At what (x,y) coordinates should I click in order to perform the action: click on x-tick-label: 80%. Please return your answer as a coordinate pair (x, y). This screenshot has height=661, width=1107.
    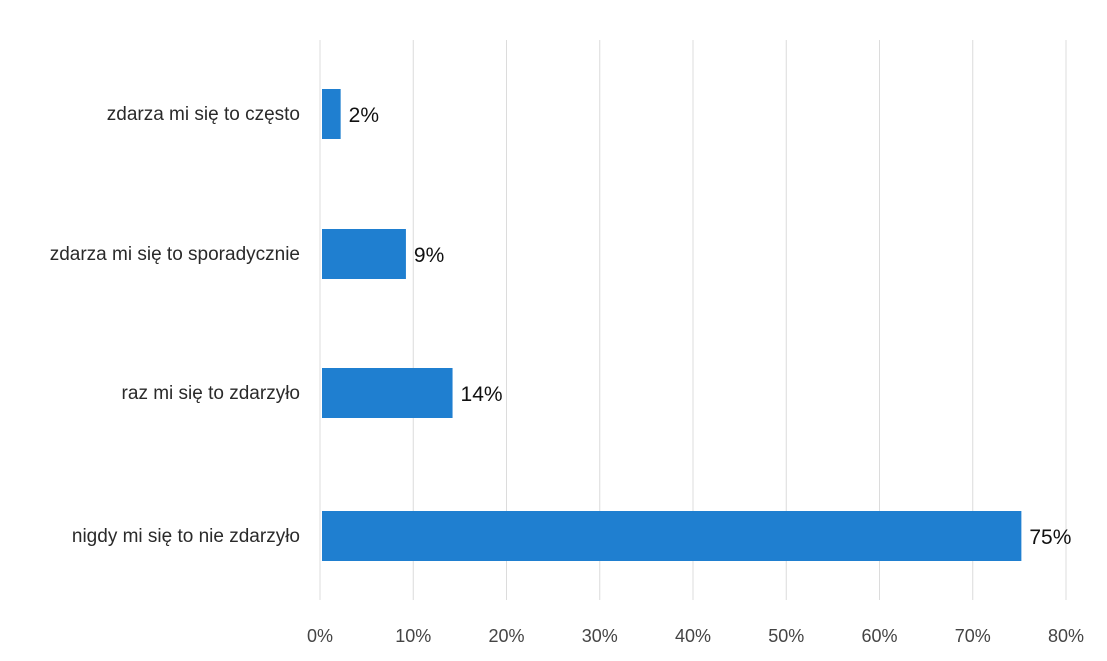
    Looking at the image, I should click on (1066, 636).